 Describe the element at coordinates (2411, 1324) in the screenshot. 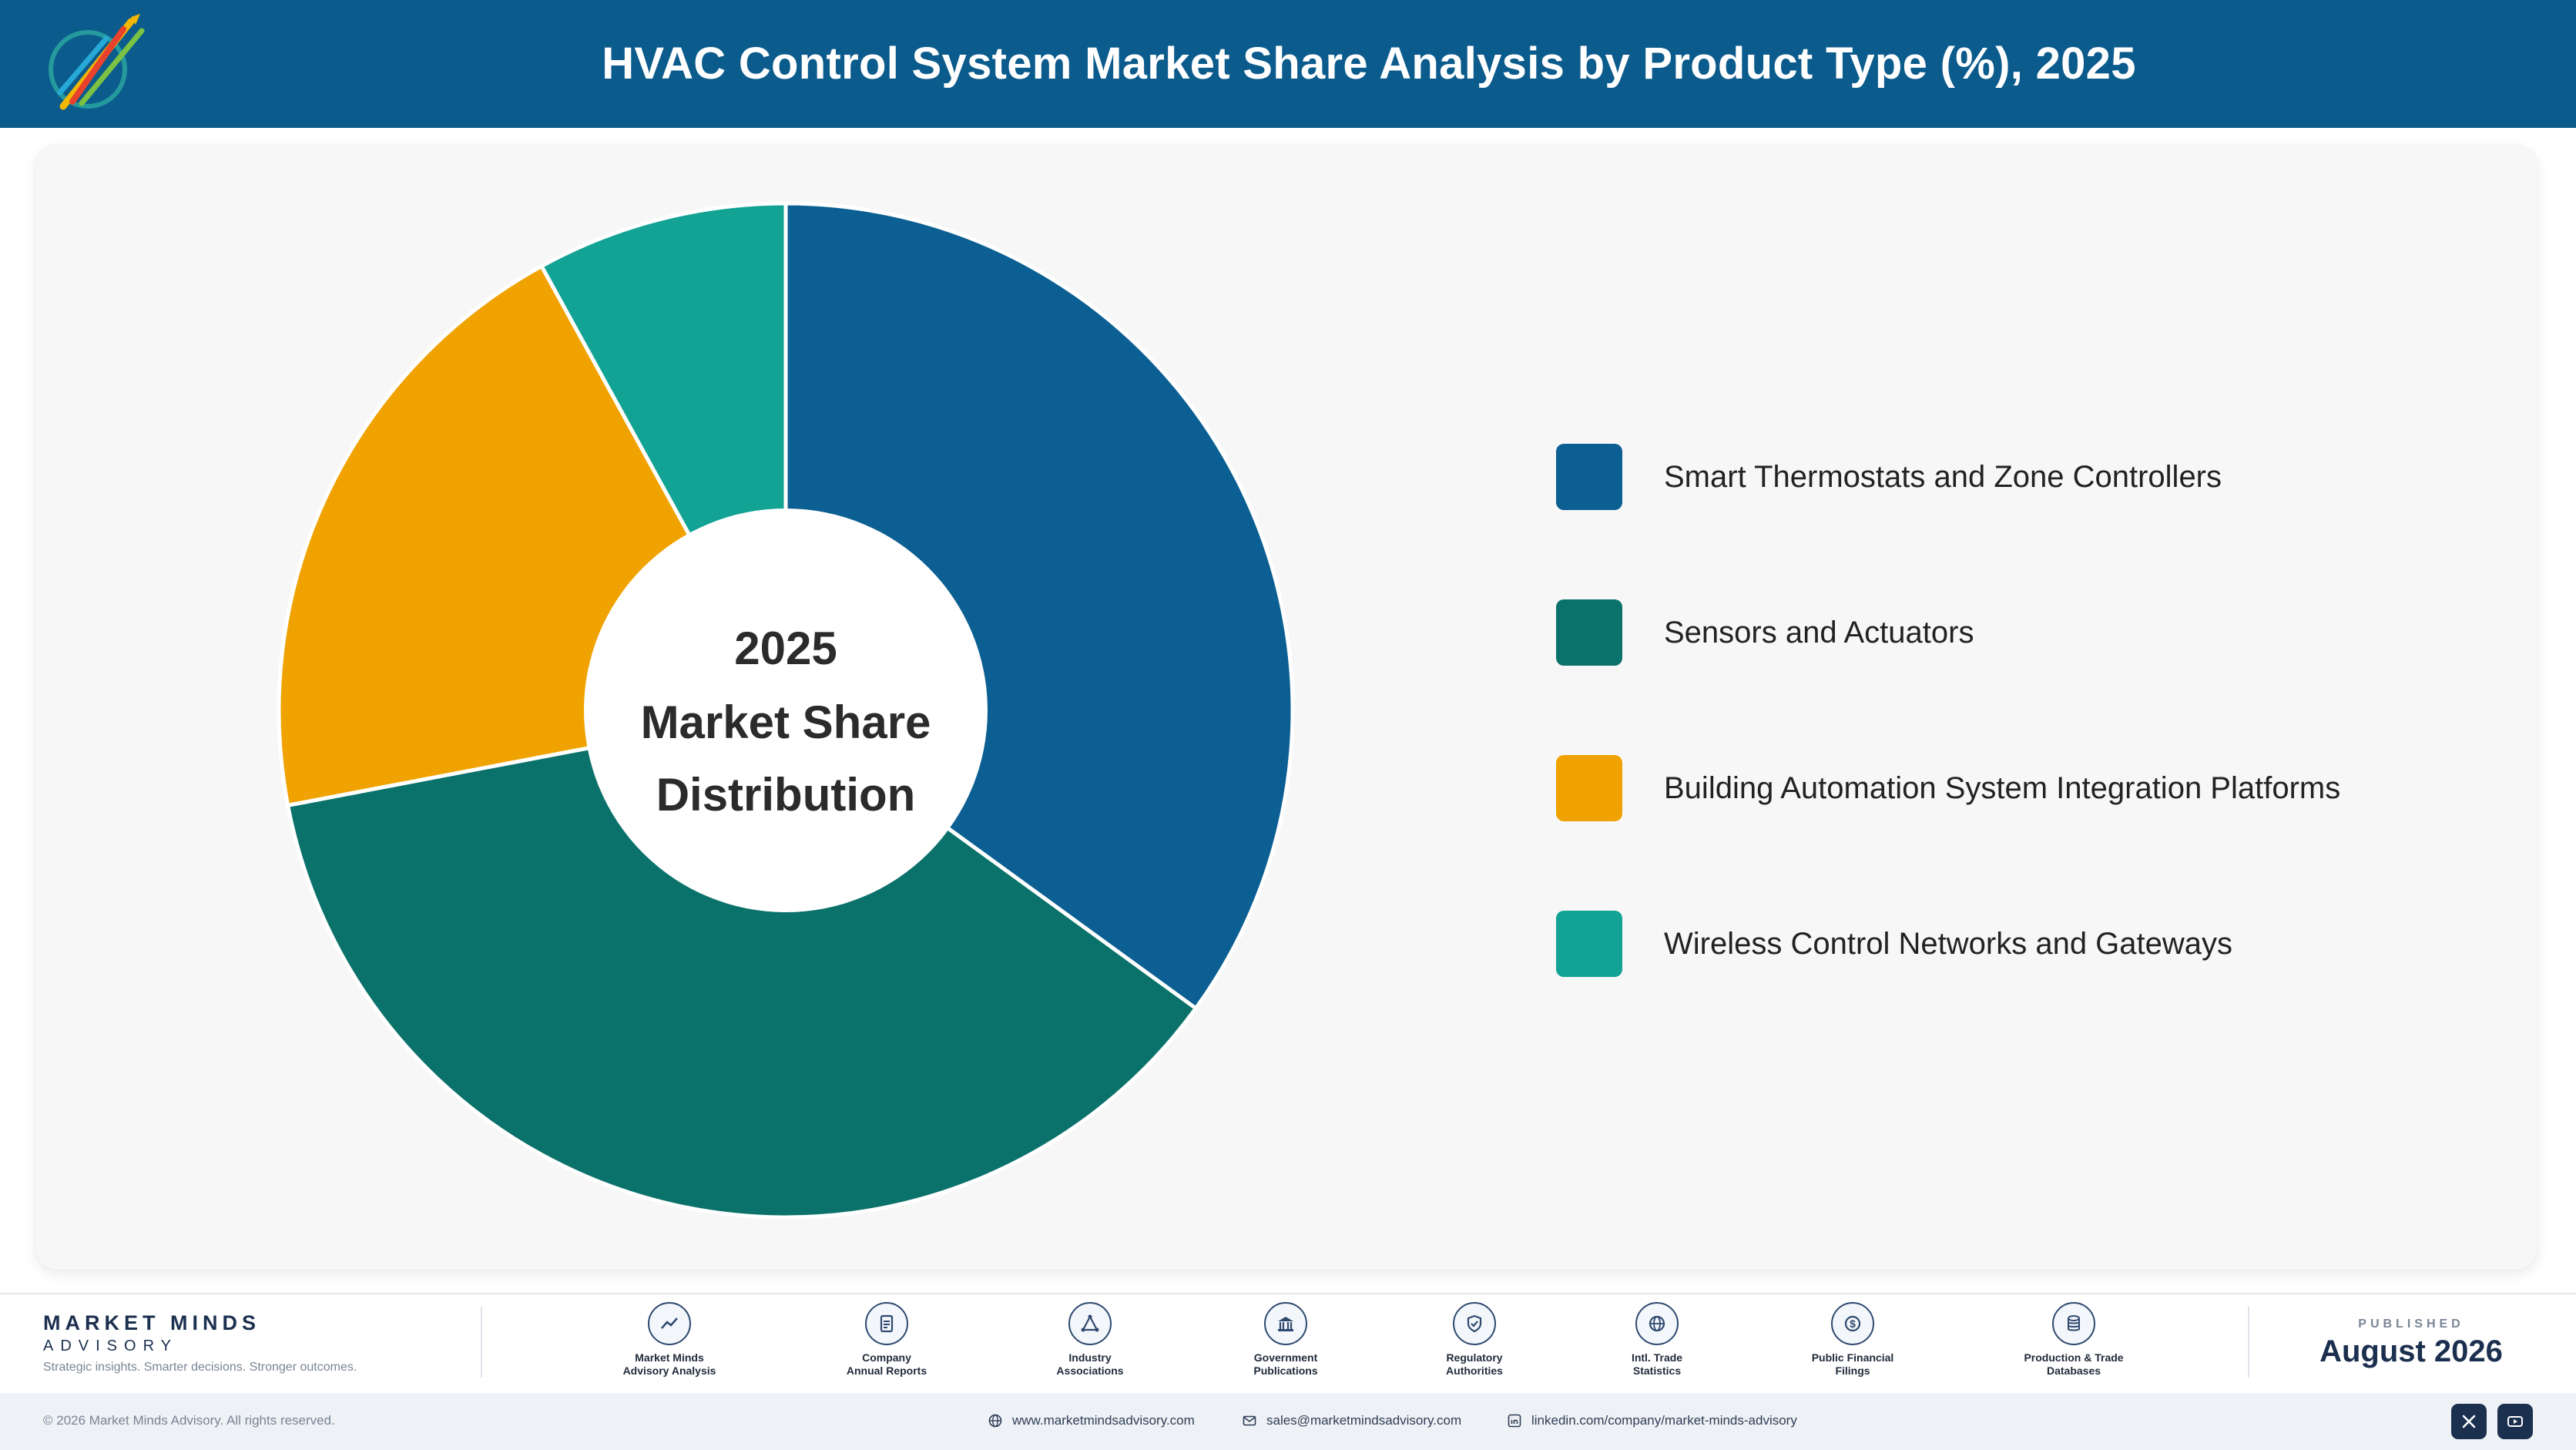

I see `published-label: PUBLISHED` at that location.